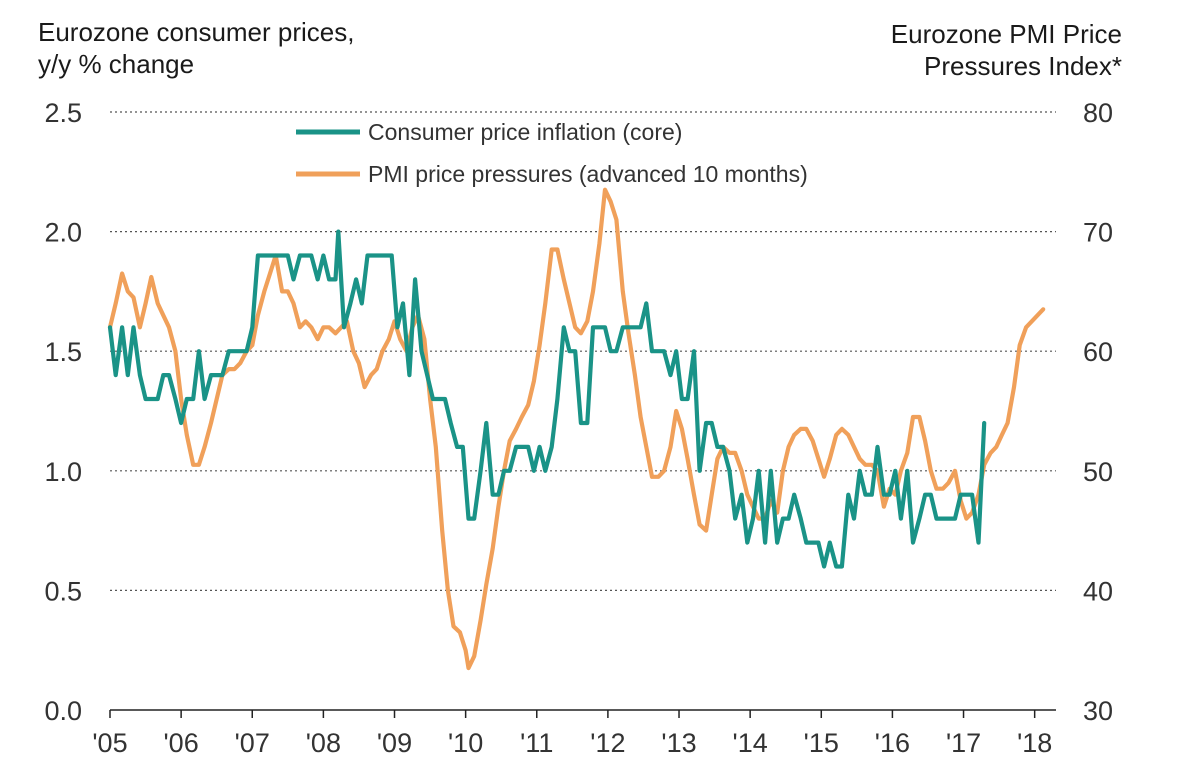 This screenshot has width=1200, height=779. I want to click on legend-label-core: Consumer price inflation (core), so click(525, 132).